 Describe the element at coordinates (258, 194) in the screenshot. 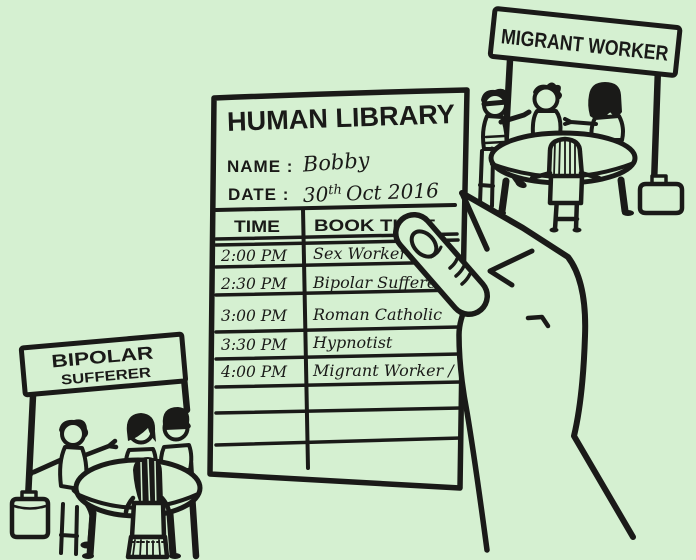

I see `date-label: DATE :` at that location.